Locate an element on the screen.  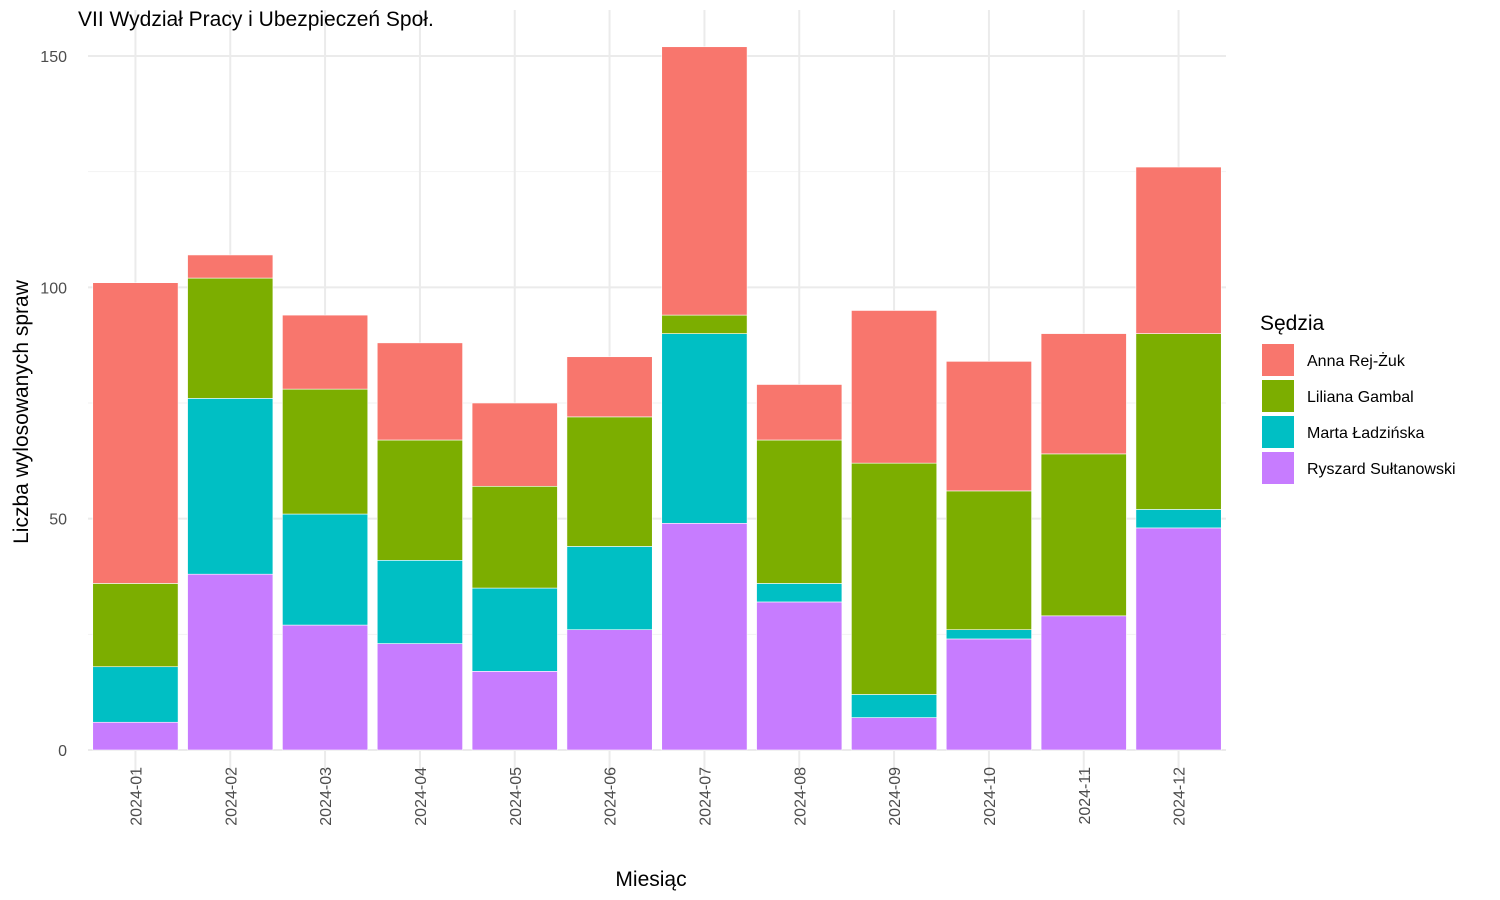
x-tick-label: 2024-11 is located at coordinates (1085, 796).